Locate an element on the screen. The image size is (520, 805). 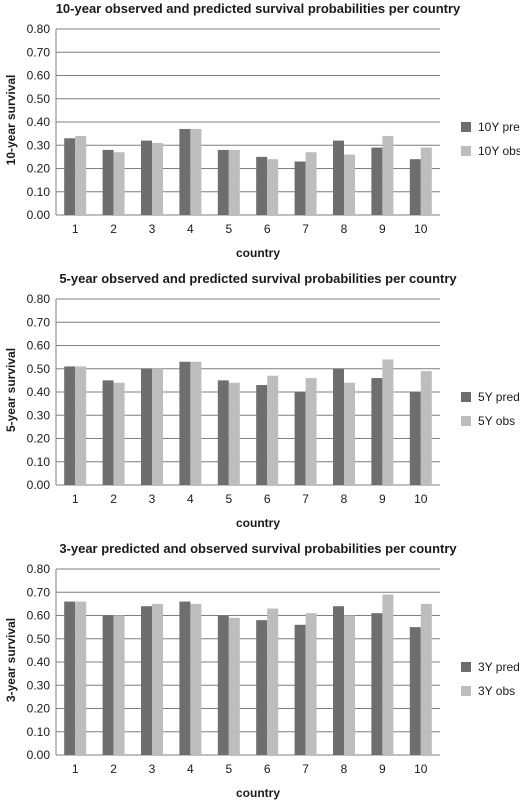
legend-label: 3Y pred is located at coordinates (499, 667).